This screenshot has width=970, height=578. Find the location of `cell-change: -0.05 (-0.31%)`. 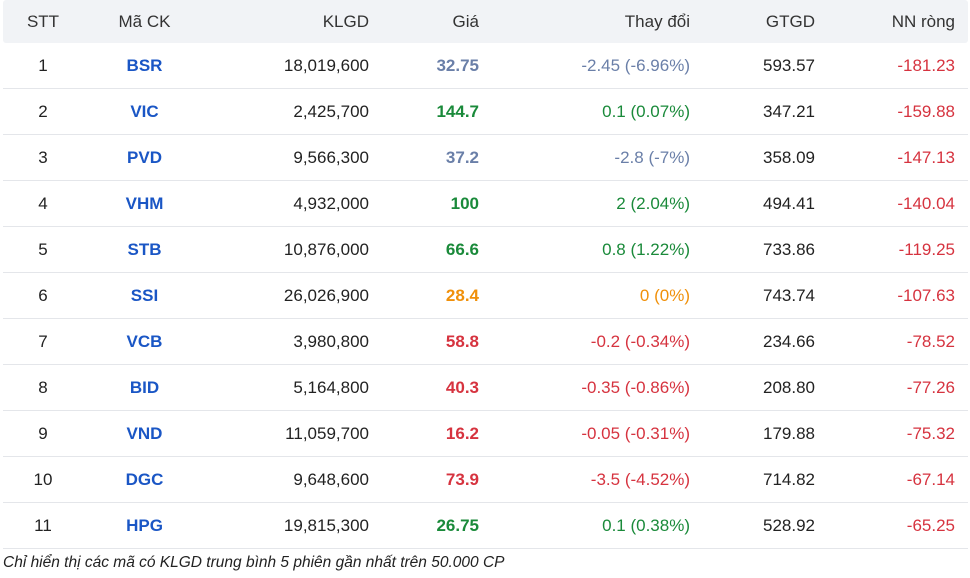

cell-change: -0.05 (-0.31%) is located at coordinates (635, 433).